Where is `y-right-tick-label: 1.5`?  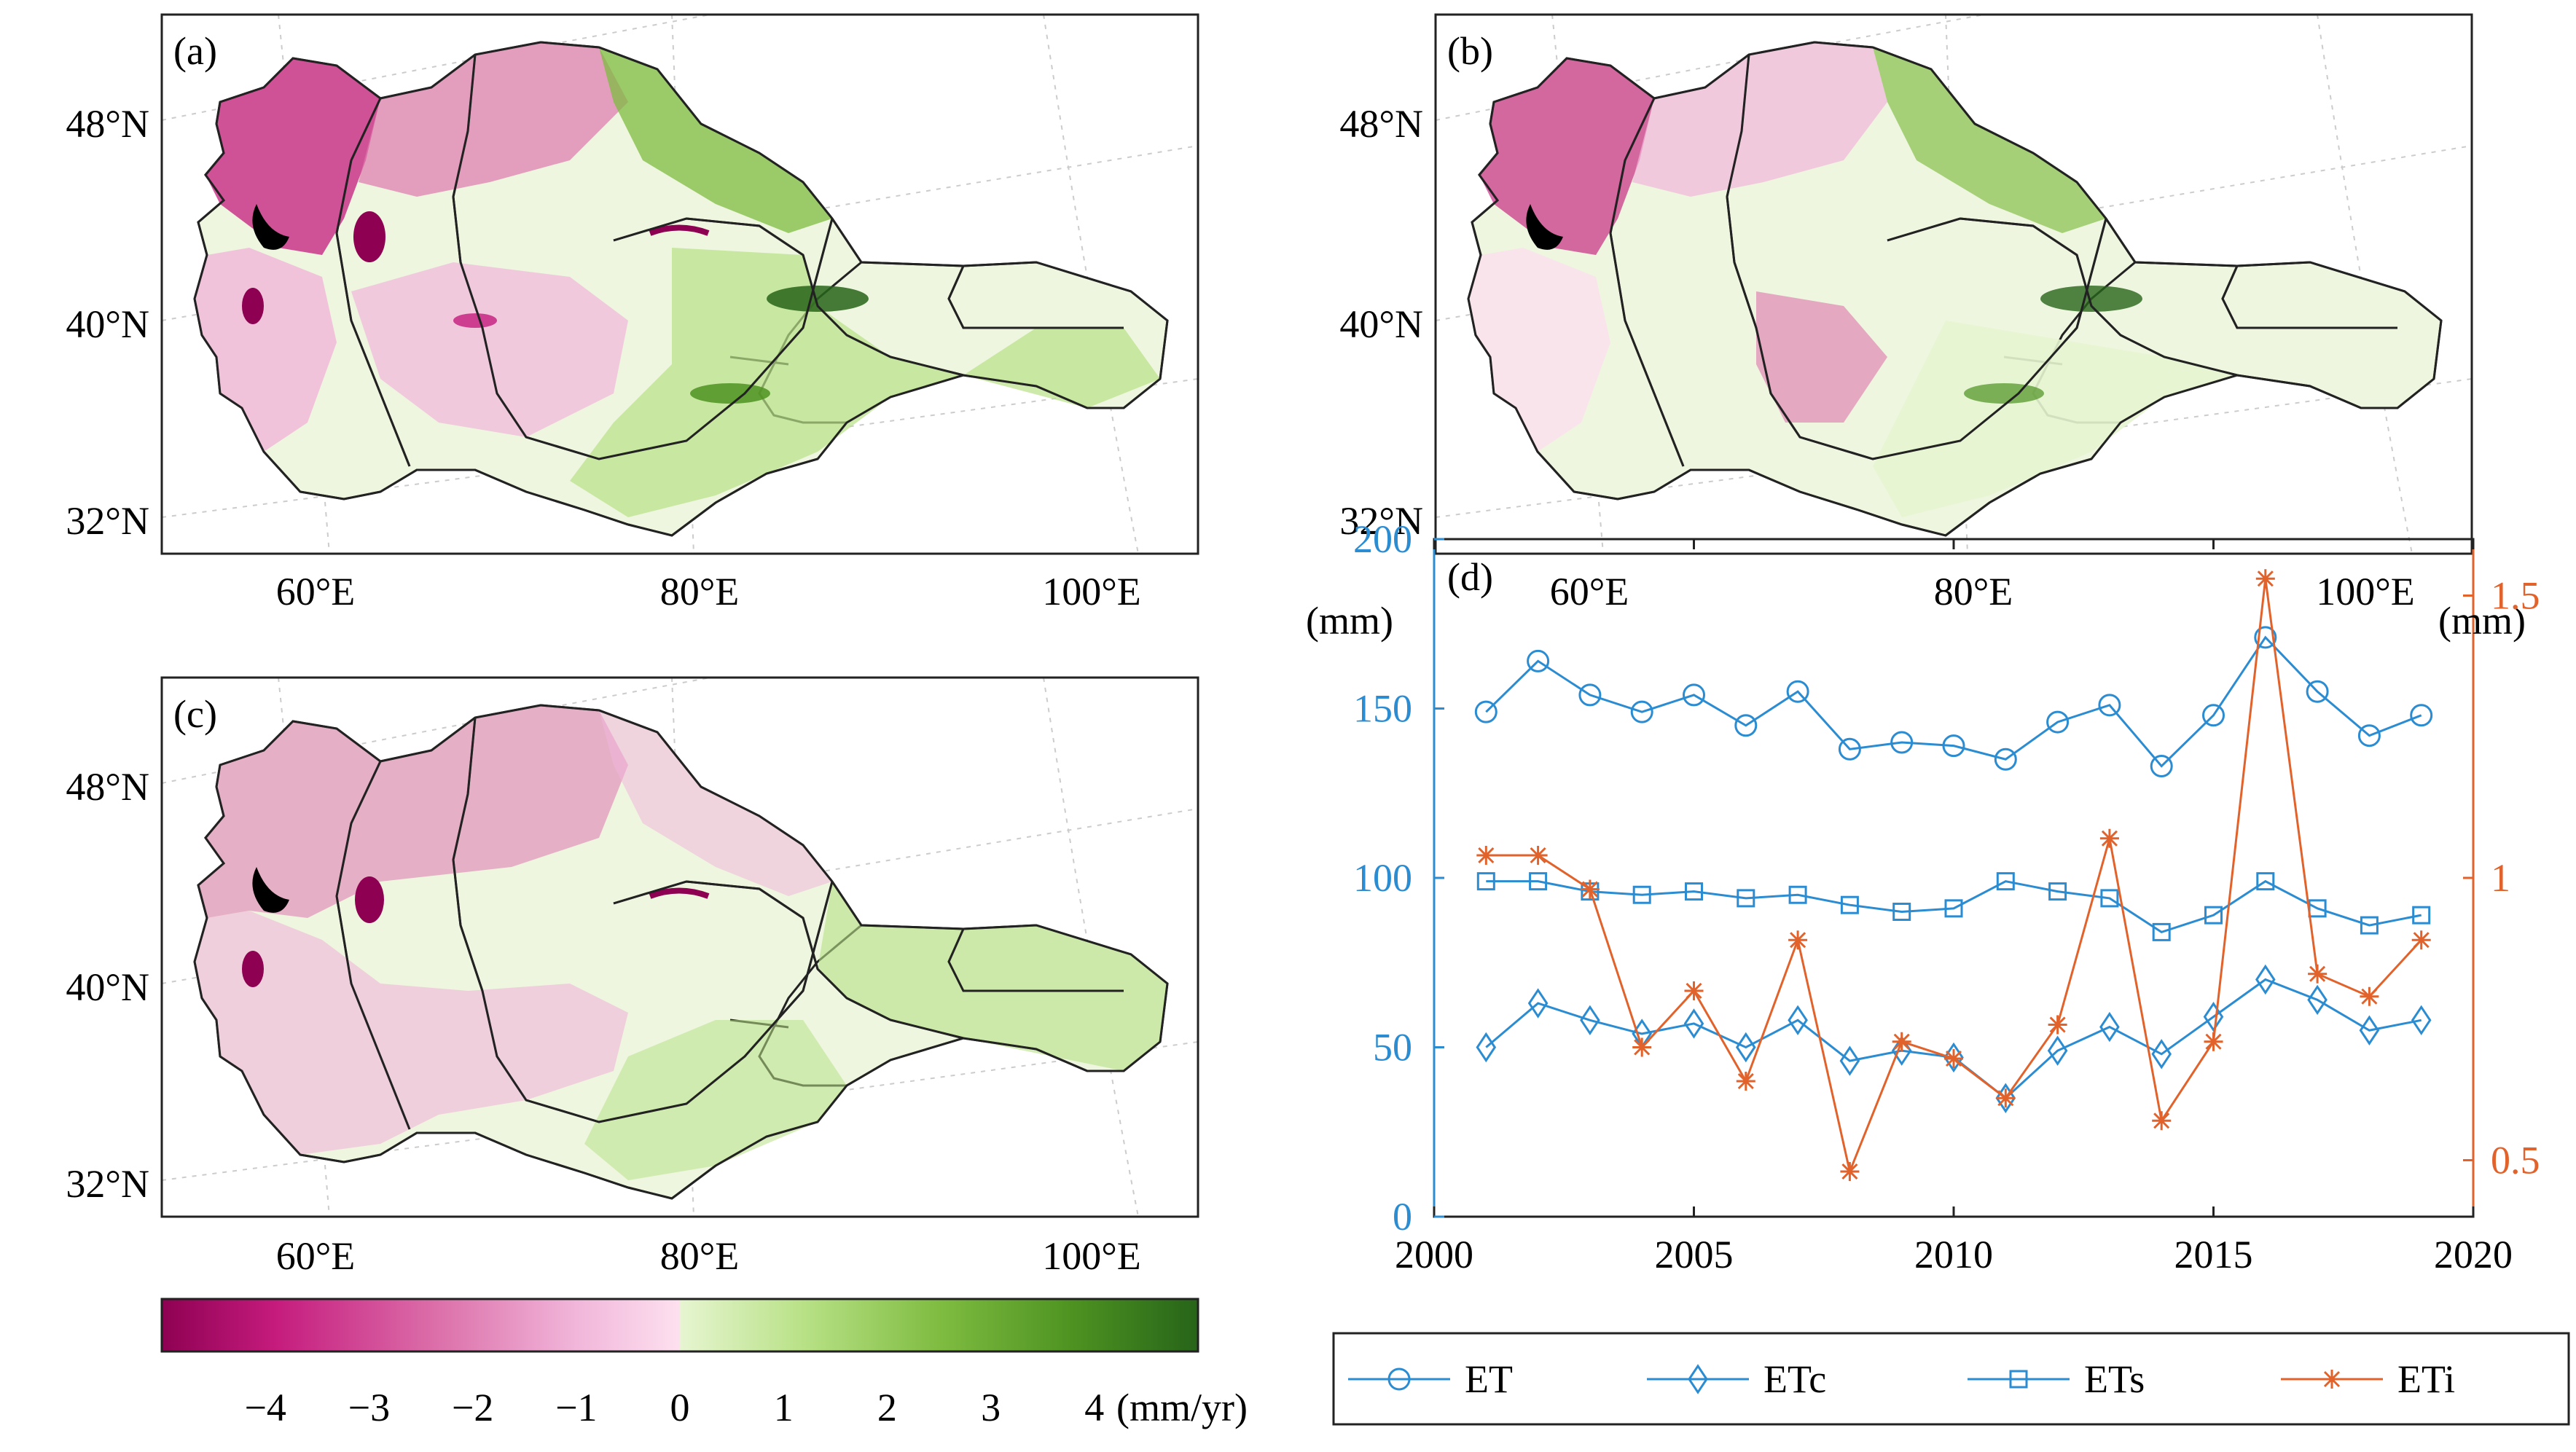
y-right-tick-label: 1.5 is located at coordinates (2515, 596).